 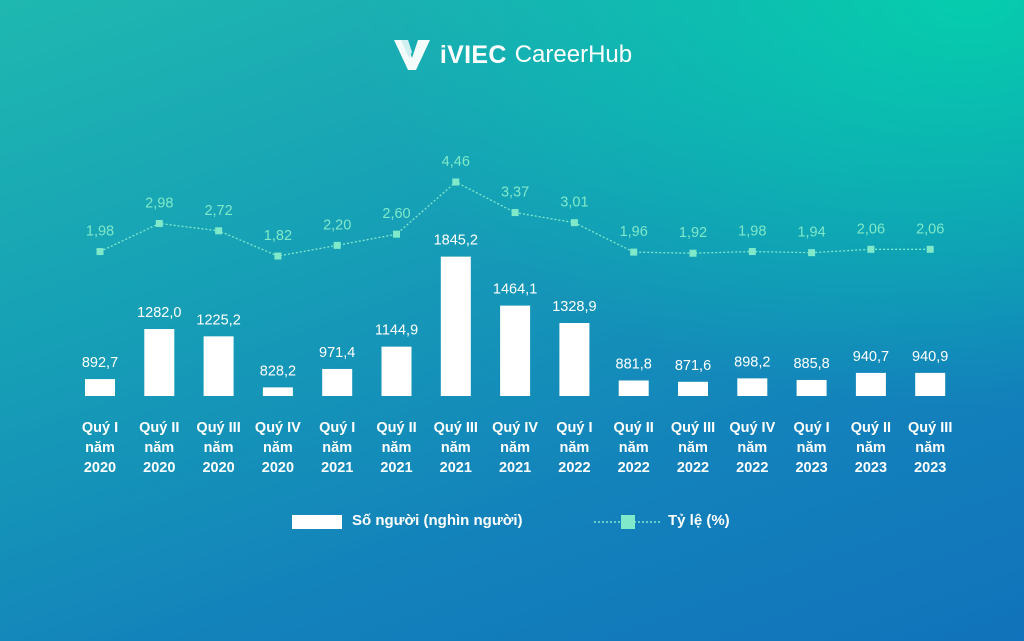 I want to click on rate-value-label: 1,92, so click(x=693, y=233).